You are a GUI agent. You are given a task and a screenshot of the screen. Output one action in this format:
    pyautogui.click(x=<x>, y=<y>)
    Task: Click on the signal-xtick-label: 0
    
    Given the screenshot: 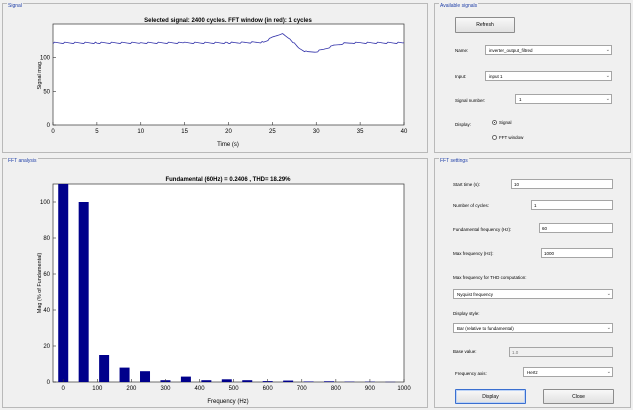 What is the action you would take?
    pyautogui.click(x=53, y=132)
    